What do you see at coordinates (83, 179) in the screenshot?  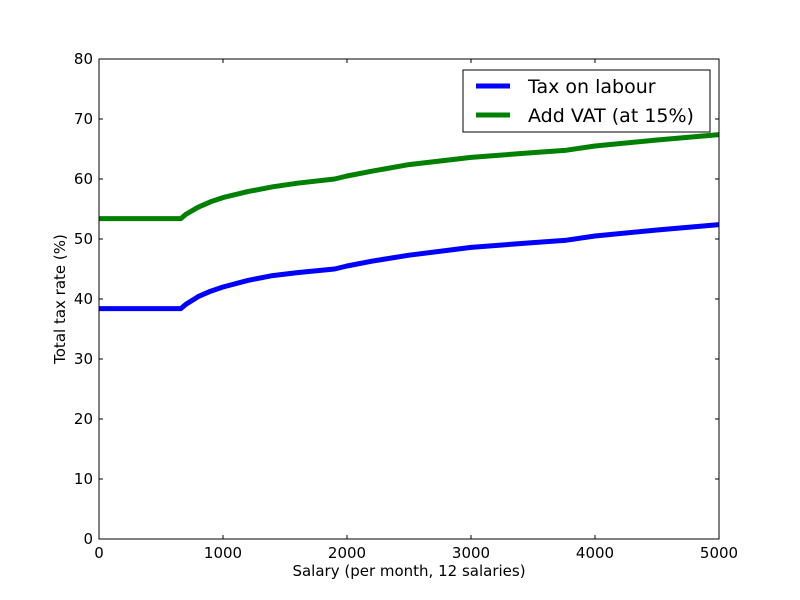 I see `y-tick-label: 60` at bounding box center [83, 179].